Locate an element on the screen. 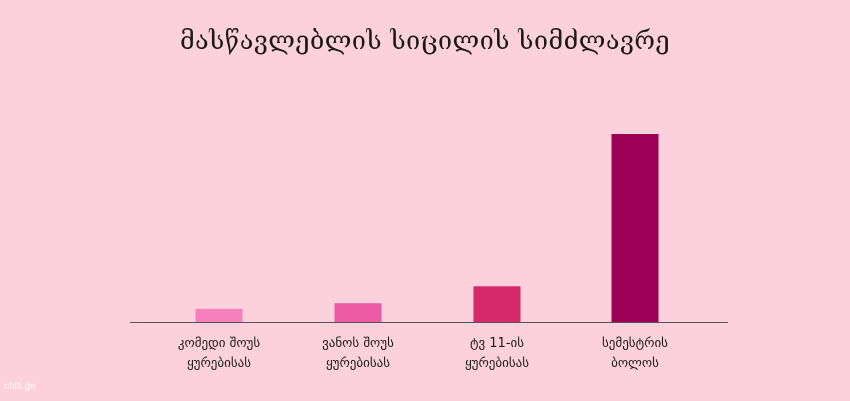 This screenshot has height=401, width=850. category-label-0: კომედი შოუს ყურებისას is located at coordinates (219, 353).